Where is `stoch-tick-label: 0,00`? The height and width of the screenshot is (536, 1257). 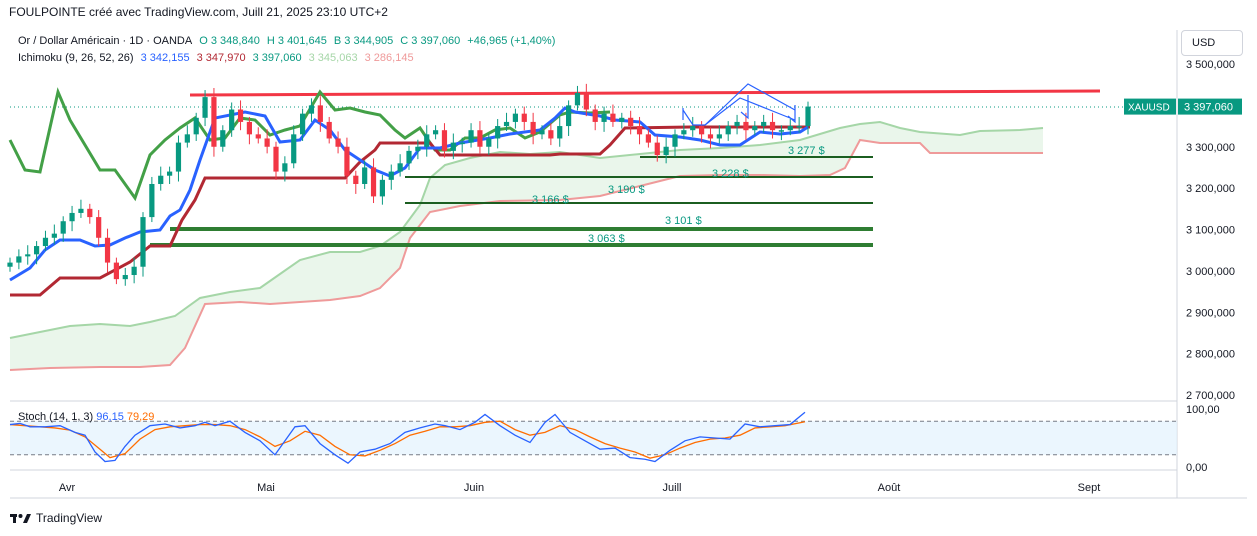 stoch-tick-label: 0,00 is located at coordinates (1196, 468).